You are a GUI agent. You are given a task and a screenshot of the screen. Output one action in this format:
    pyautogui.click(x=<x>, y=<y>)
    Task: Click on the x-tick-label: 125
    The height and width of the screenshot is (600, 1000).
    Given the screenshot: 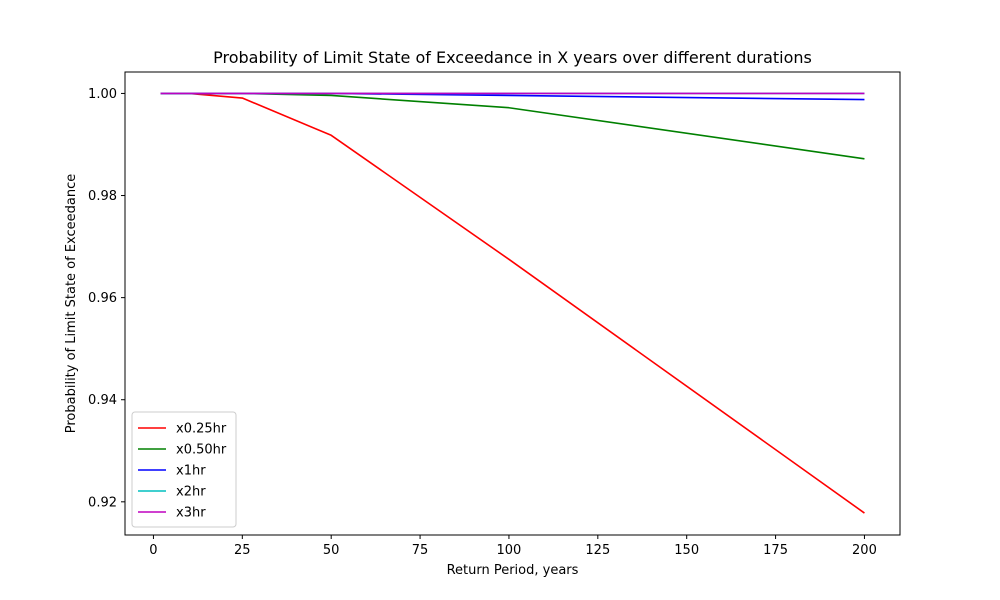 What is the action you would take?
    pyautogui.click(x=597, y=550)
    